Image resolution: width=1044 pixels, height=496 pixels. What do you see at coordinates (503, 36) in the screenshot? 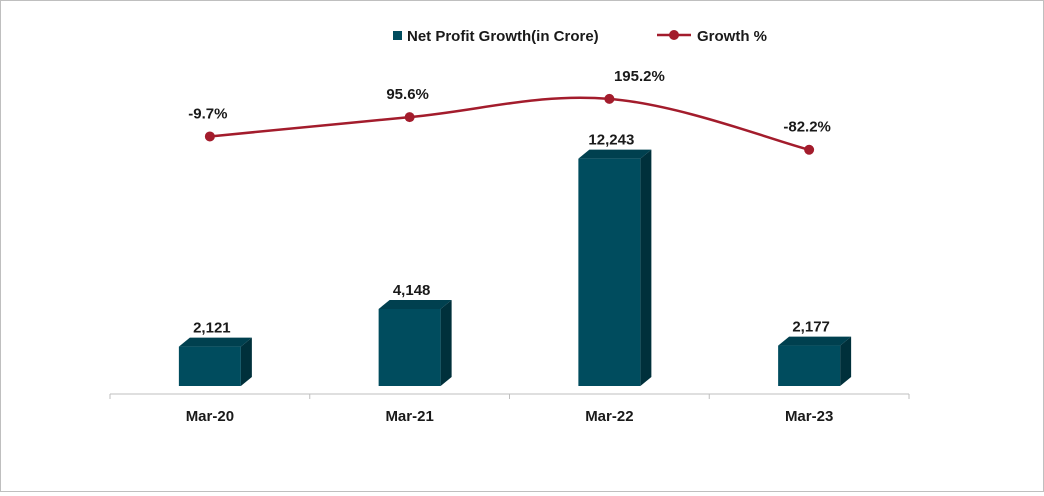
I see `legend-label-bar: Net Profit Growth(in Crore)` at bounding box center [503, 36].